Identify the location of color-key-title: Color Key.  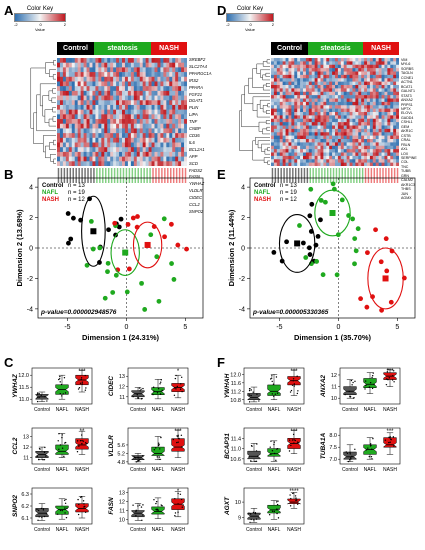
(40, 9).